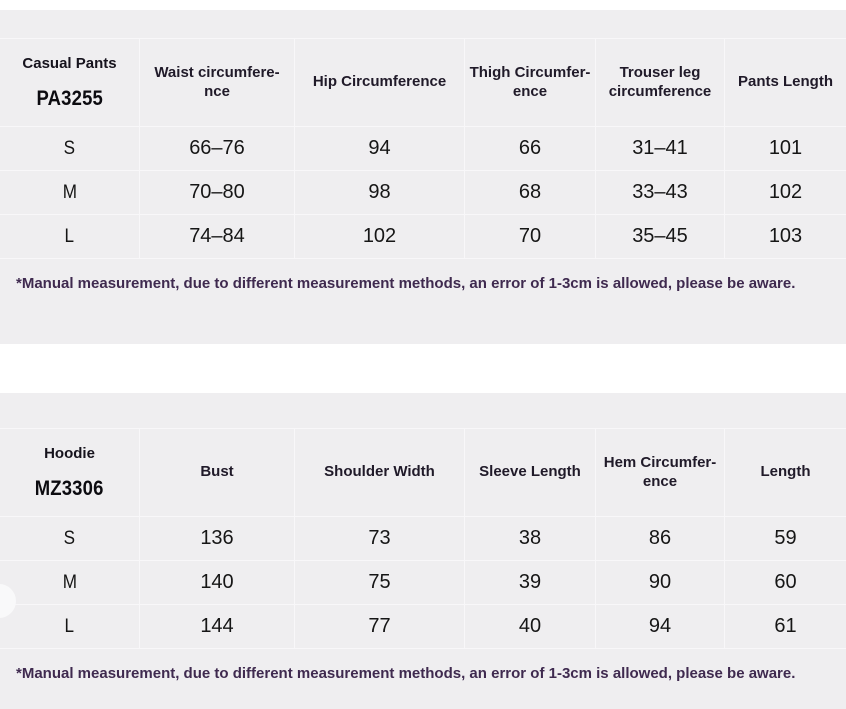  Describe the element at coordinates (530, 82) in the screenshot. I see `column-header-thigh: Thigh Circumfer- ence` at that location.